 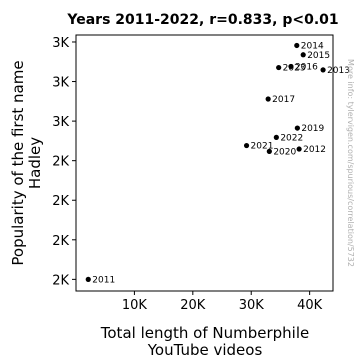 What do you see at coordinates (262, 147) in the screenshot?
I see `data-point-label: 2021` at bounding box center [262, 147].